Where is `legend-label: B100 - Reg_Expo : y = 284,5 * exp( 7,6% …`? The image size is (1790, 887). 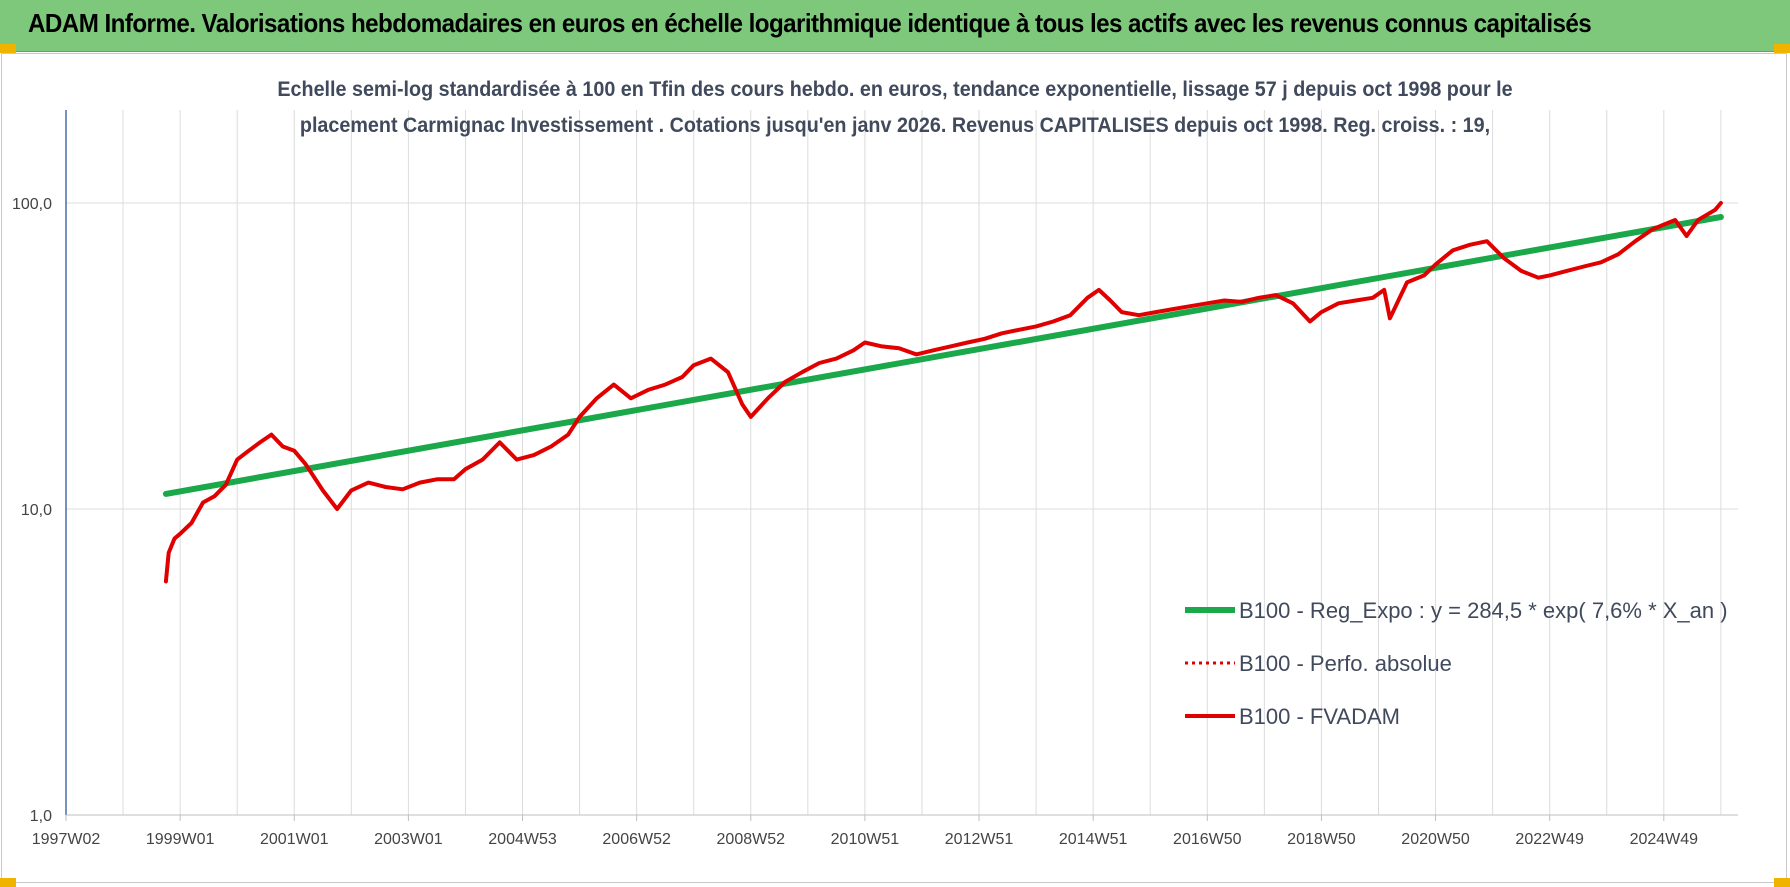 legend-label: B100 - Reg_Expo : y = 284,5 * exp( 7,6% … is located at coordinates (1483, 610).